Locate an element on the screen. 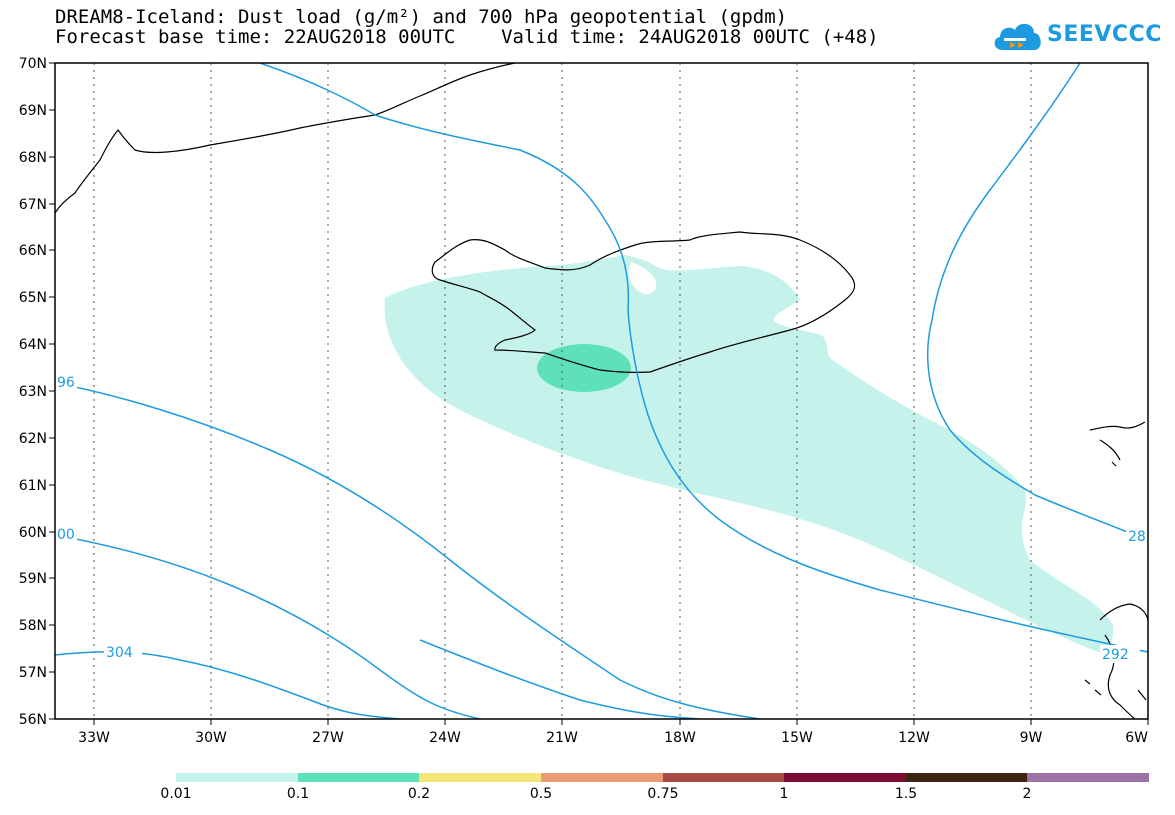 This screenshot has height=815, width=1175. lat-label: 57N is located at coordinates (33, 673).